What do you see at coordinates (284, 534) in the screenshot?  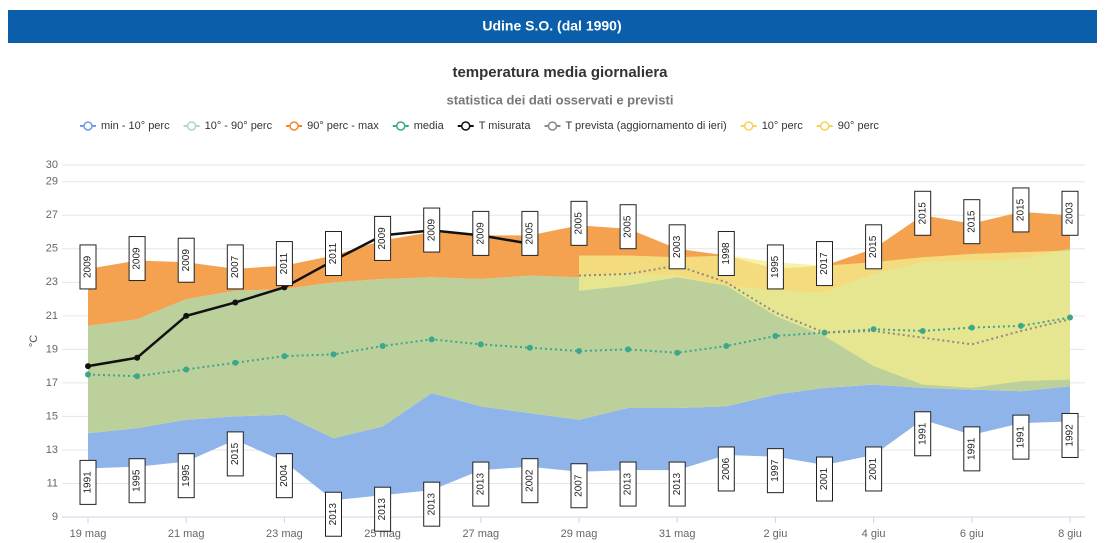 I see `x-tick-label: 23 mag` at bounding box center [284, 534].